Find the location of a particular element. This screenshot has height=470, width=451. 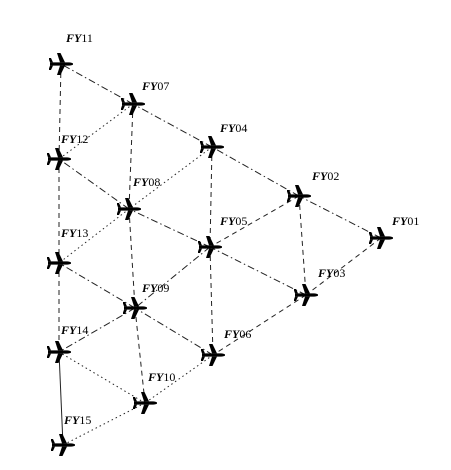

node-fy10: FY10 is located at coordinates (154, 392).